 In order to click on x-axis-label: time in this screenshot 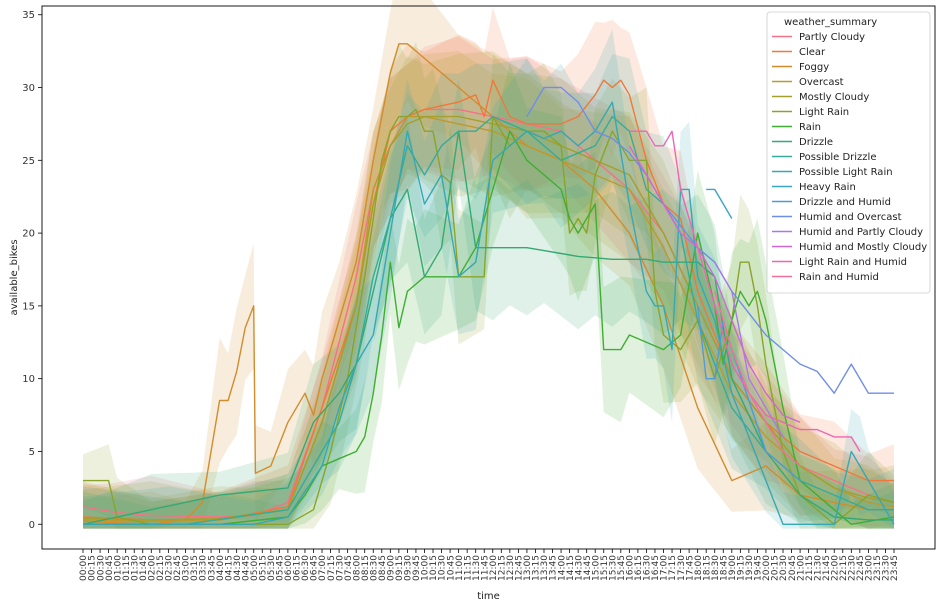, I will do `click(488, 596)`.